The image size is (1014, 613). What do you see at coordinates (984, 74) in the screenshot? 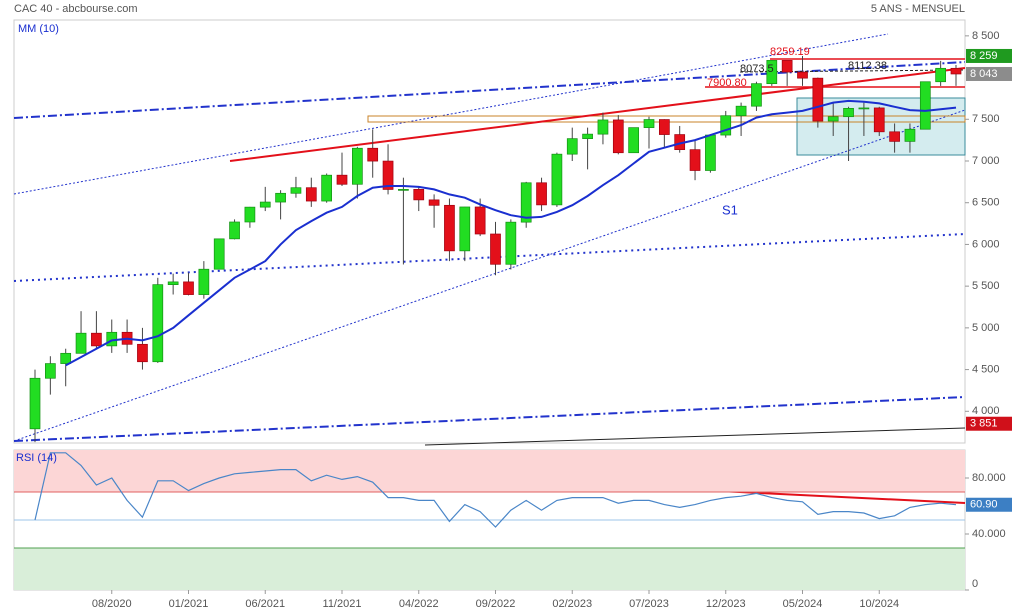
I see `price-marker-label: 8 043` at bounding box center [984, 74].